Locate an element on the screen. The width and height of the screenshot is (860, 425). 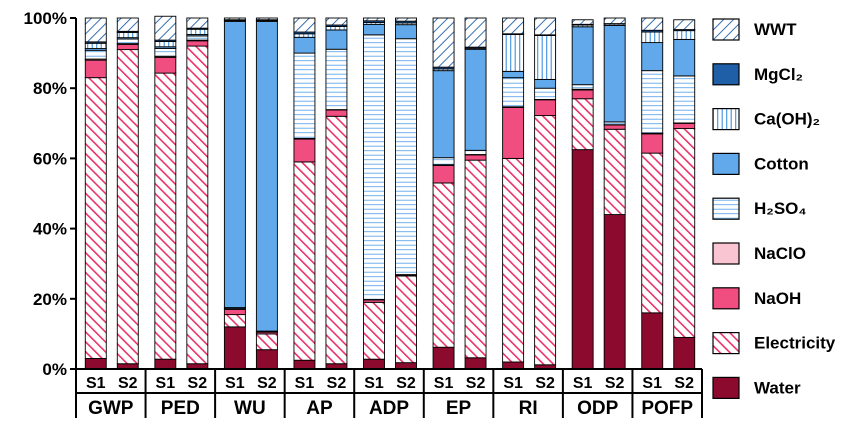
bar-adp-s2 is located at coordinates (406, 193).